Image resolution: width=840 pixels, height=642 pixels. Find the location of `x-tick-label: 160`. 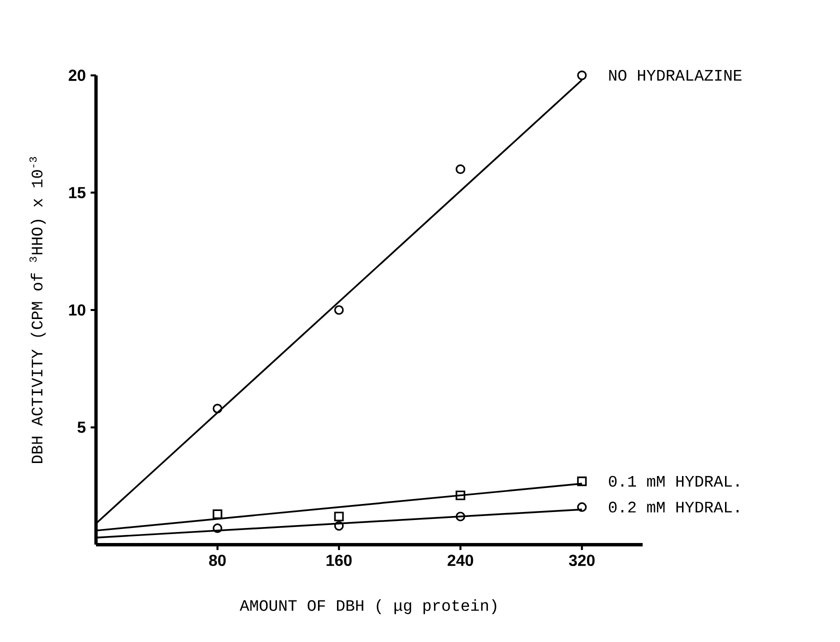

x-tick-label: 160 is located at coordinates (339, 560).